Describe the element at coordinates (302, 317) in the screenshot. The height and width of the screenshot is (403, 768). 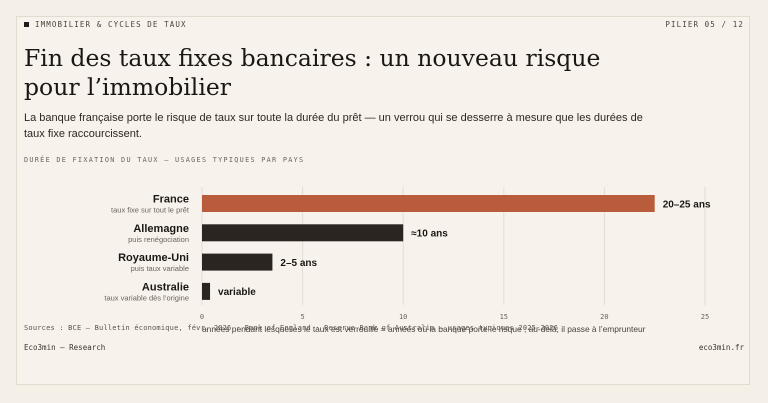
I see `x-tick-label: 5` at that location.